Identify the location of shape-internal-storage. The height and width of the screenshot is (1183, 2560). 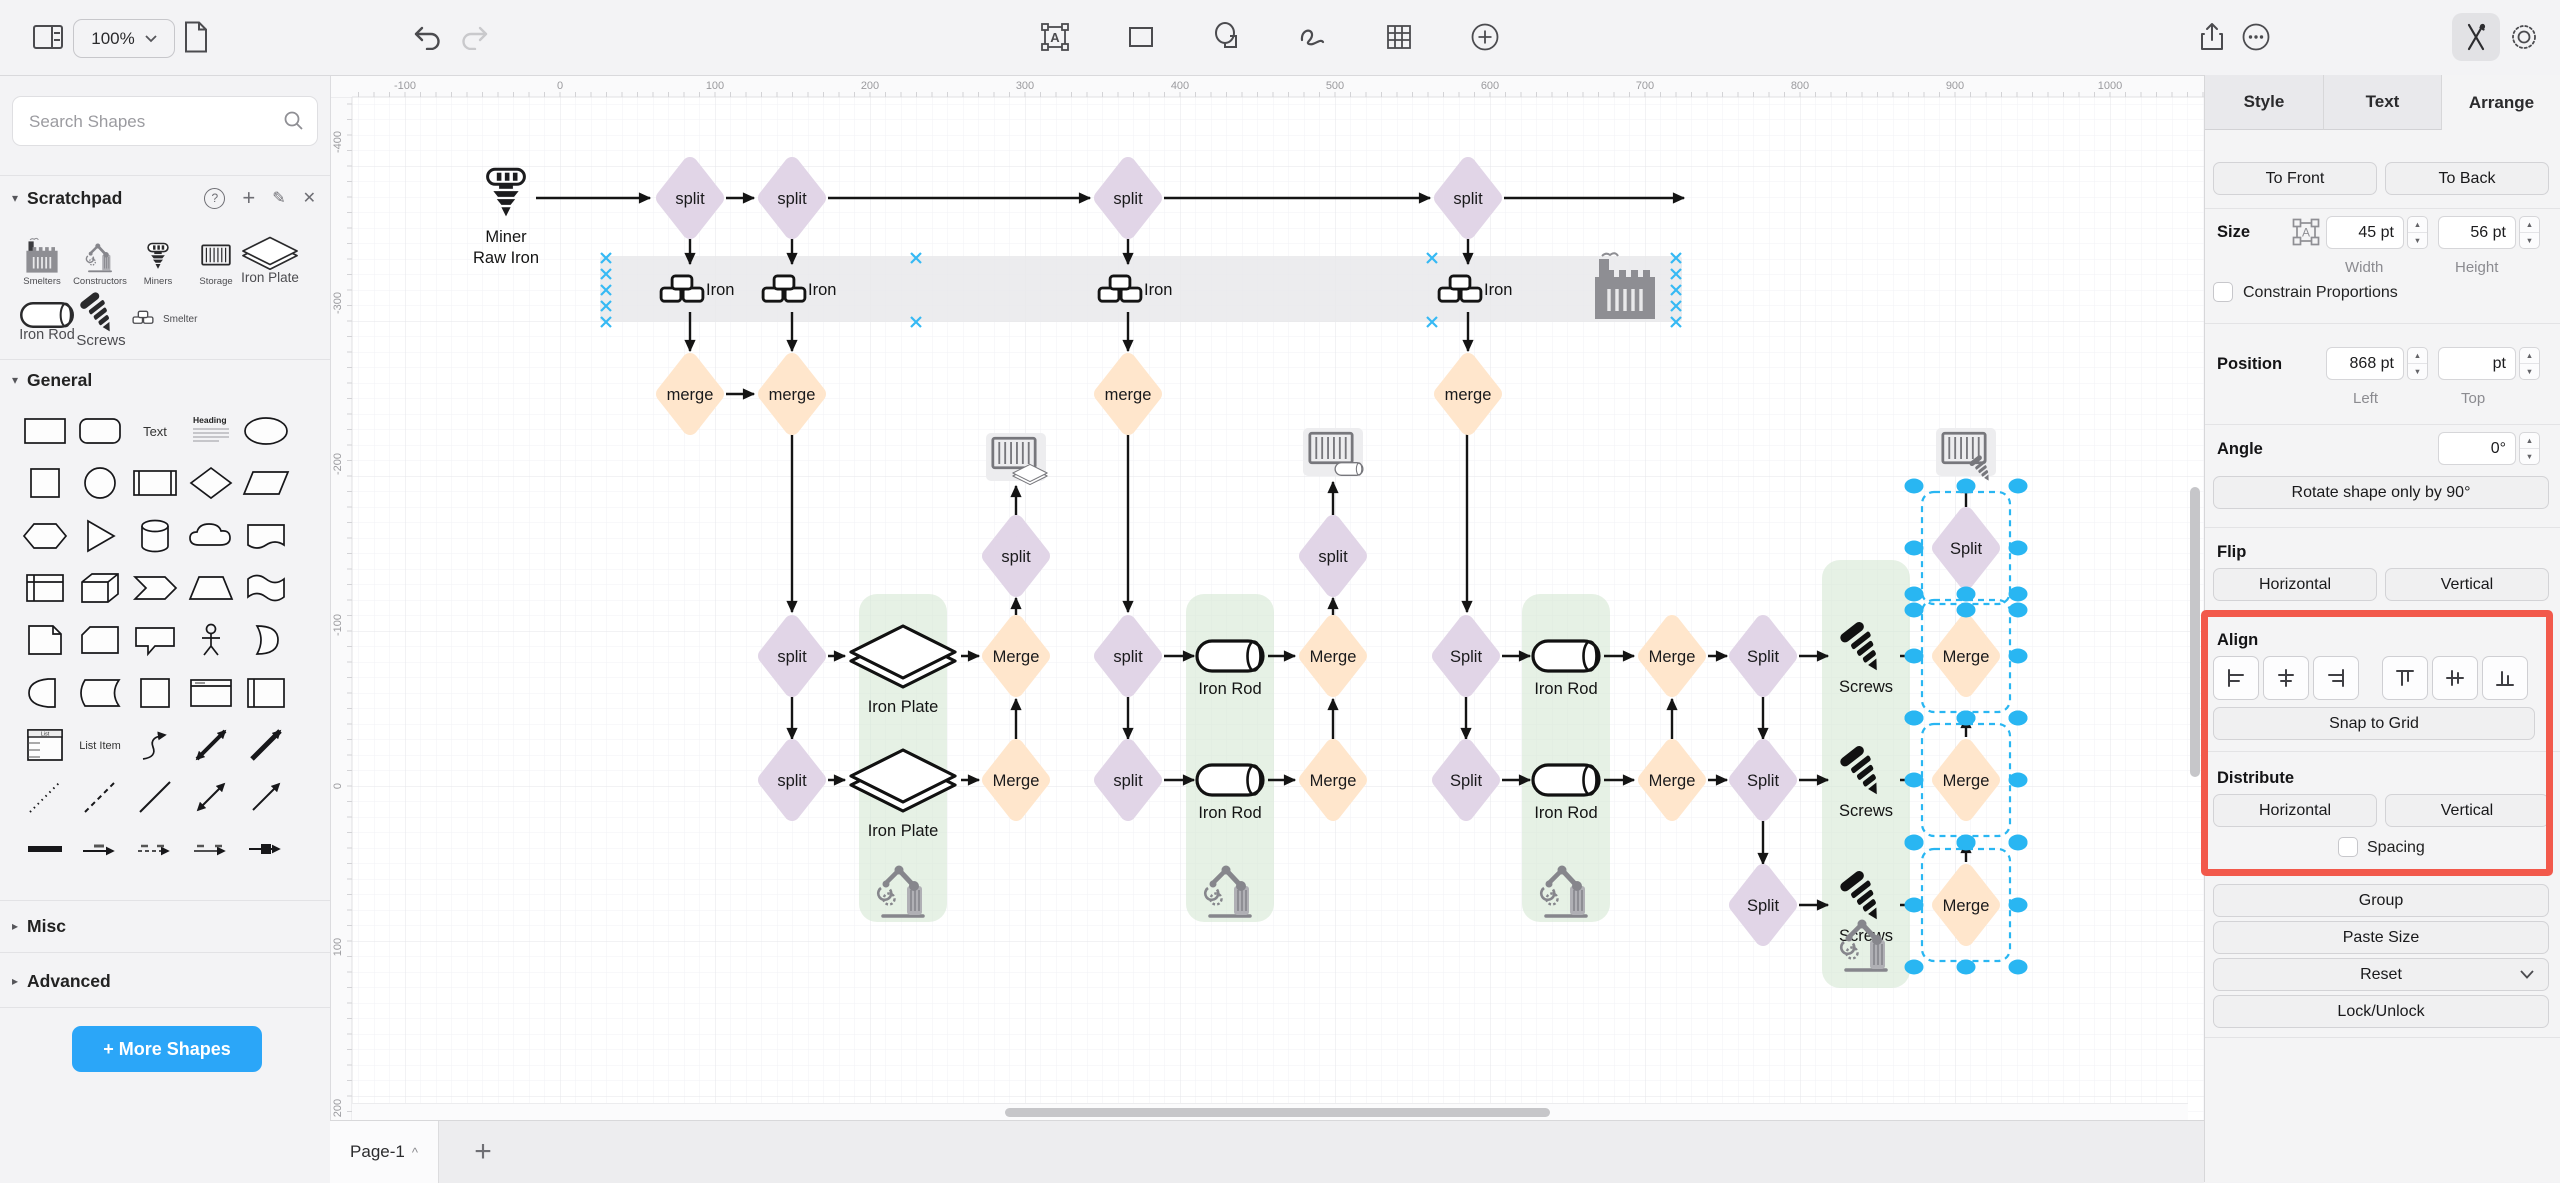
(45, 588).